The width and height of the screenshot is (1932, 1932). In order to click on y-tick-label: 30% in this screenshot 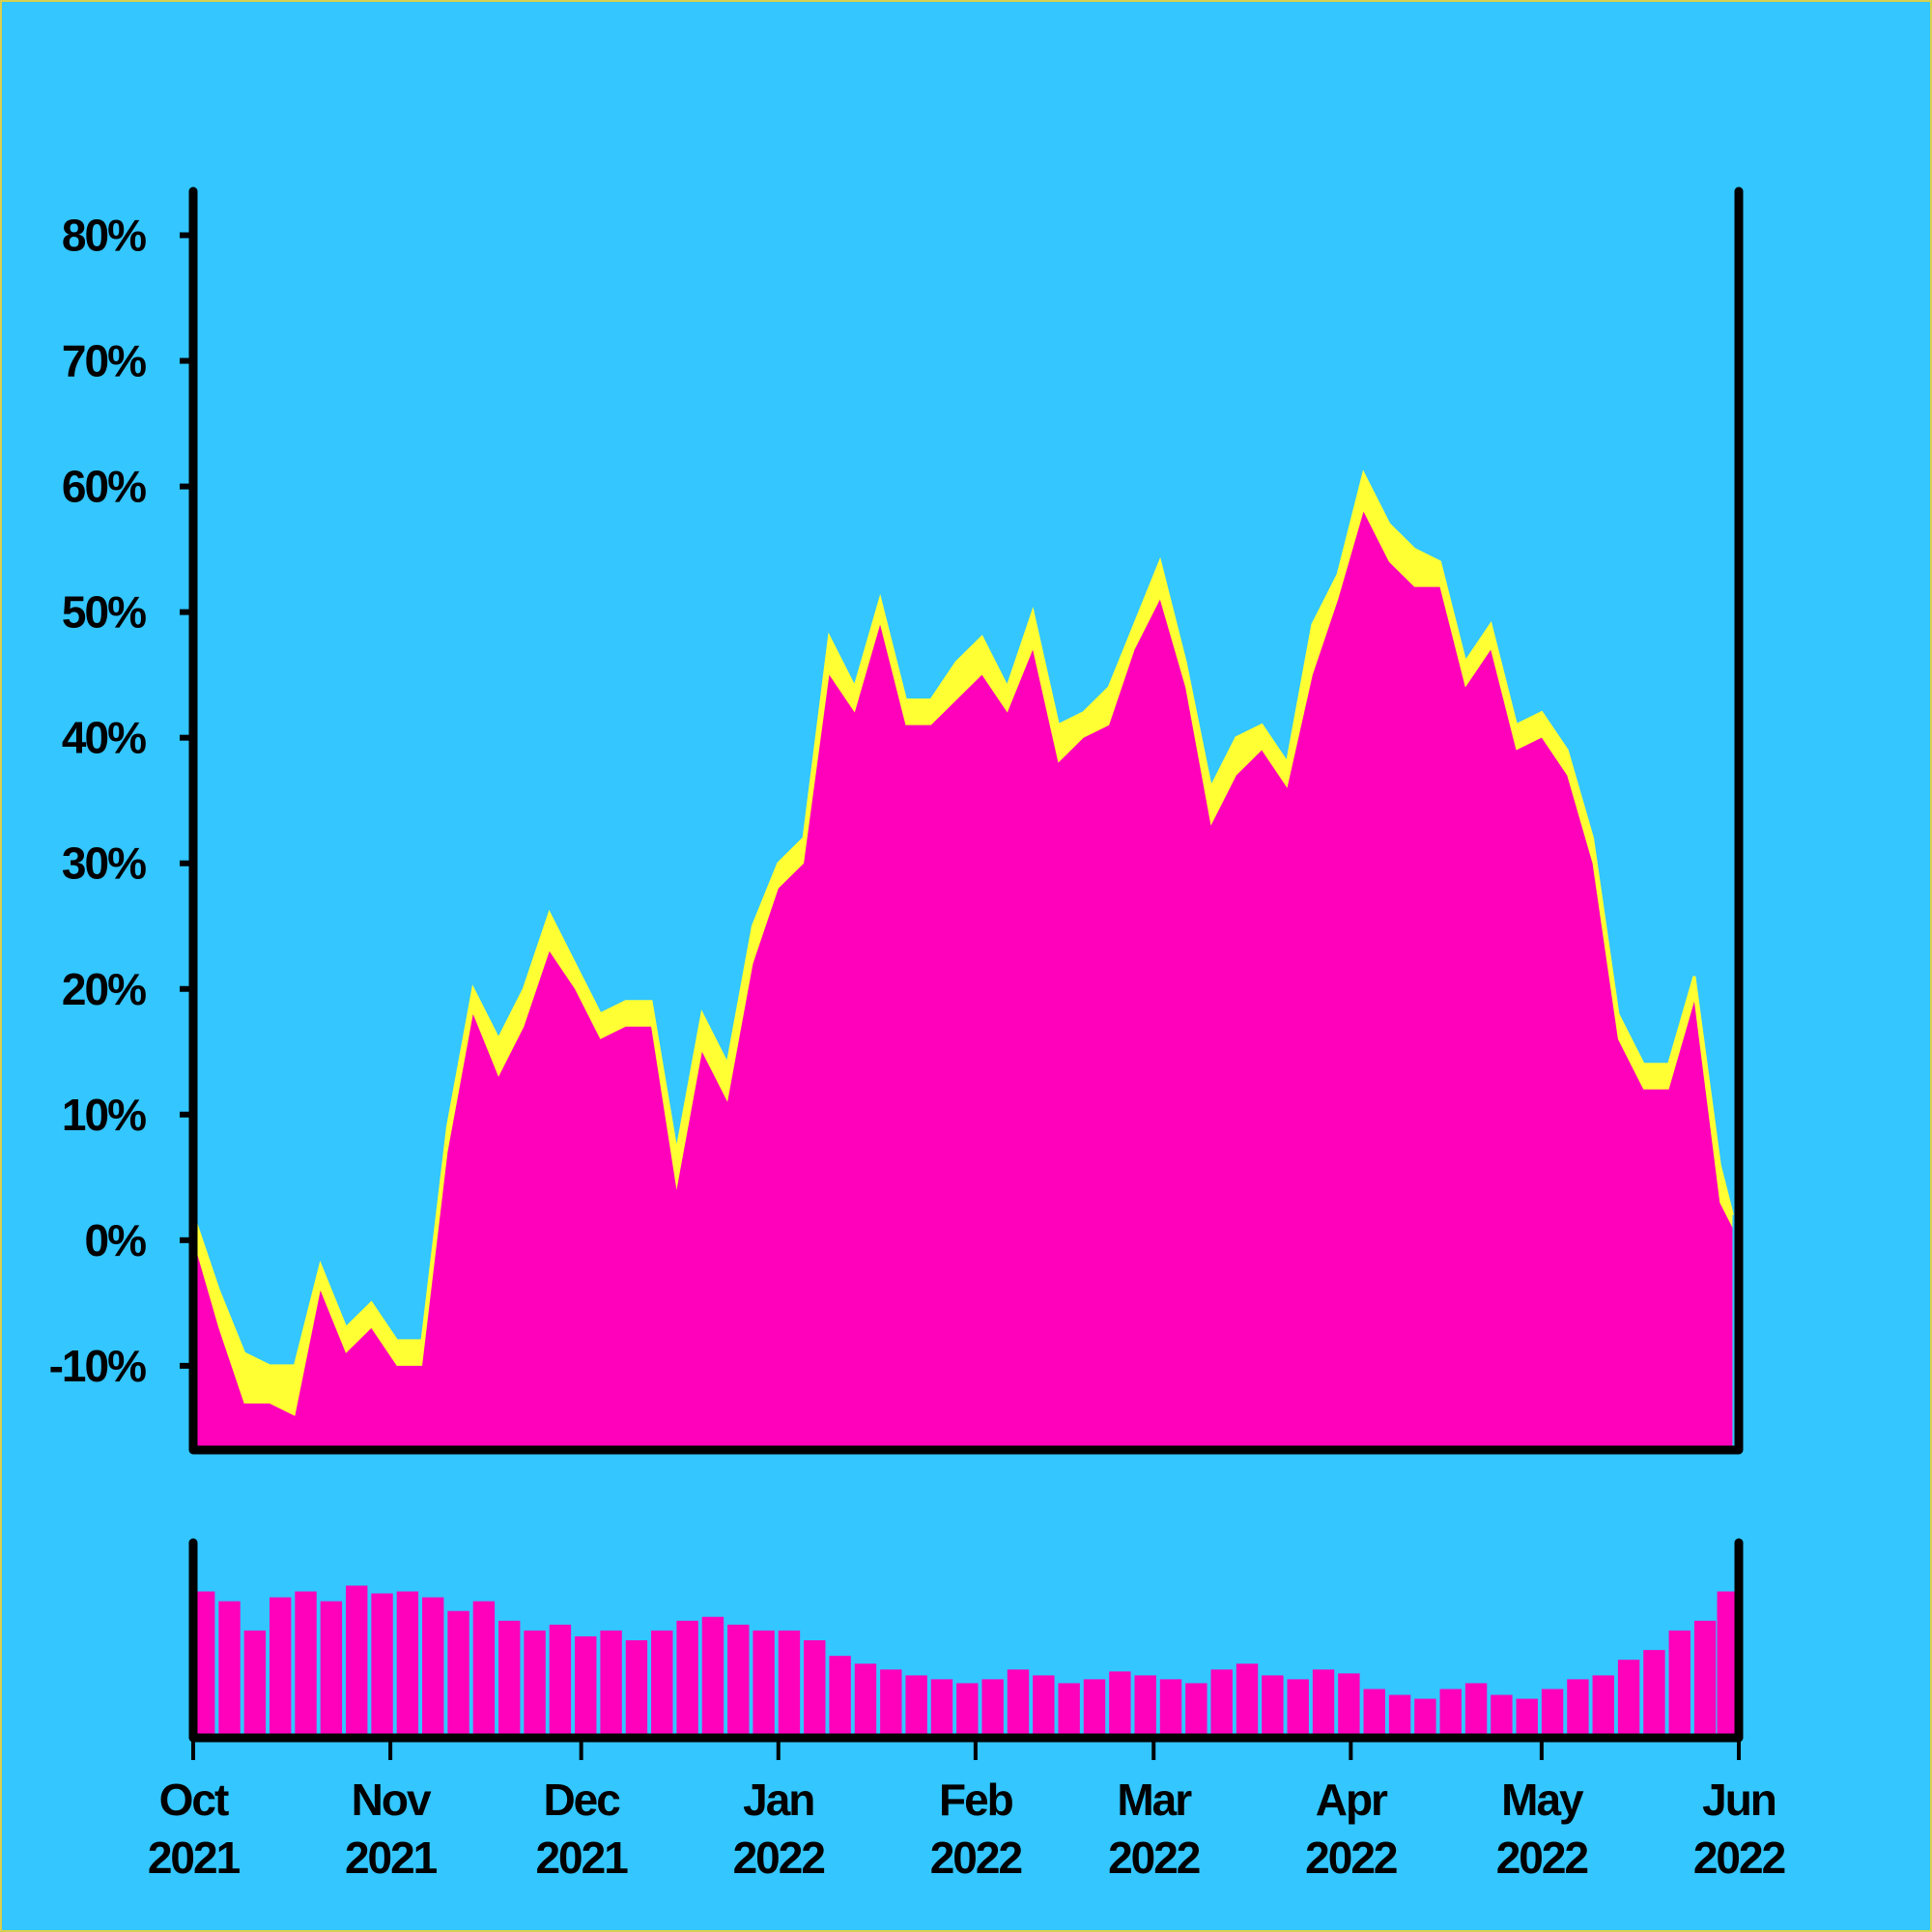, I will do `click(104, 863)`.